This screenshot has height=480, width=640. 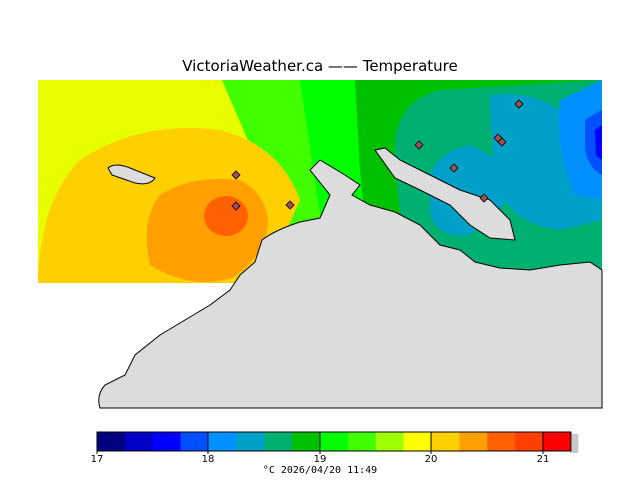 I want to click on colorbar-tick-20: 20, so click(x=431, y=459).